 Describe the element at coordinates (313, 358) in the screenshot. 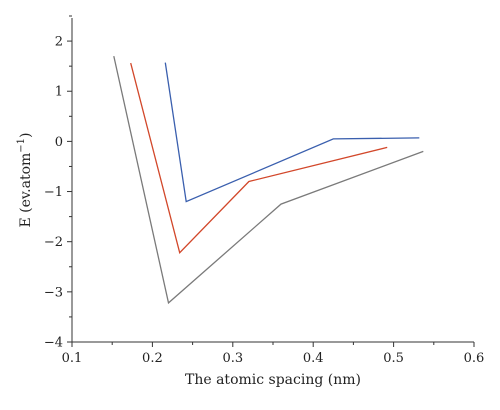

I see `x-tick-label-3: 0.4` at that location.